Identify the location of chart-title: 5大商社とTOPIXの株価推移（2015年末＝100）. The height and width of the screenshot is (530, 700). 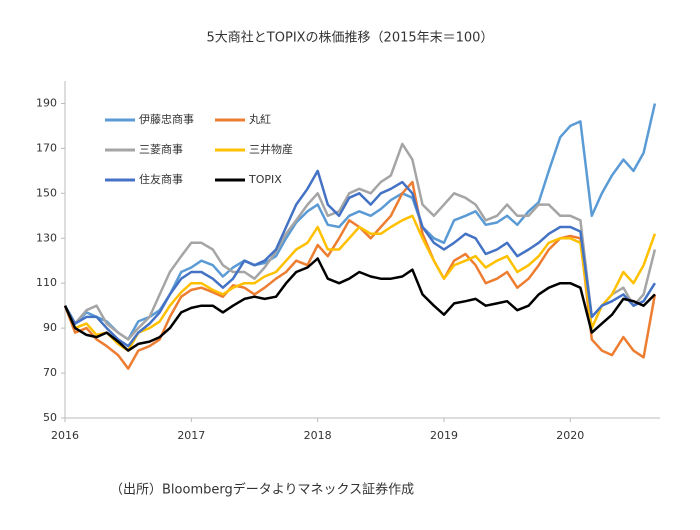
(350, 38).